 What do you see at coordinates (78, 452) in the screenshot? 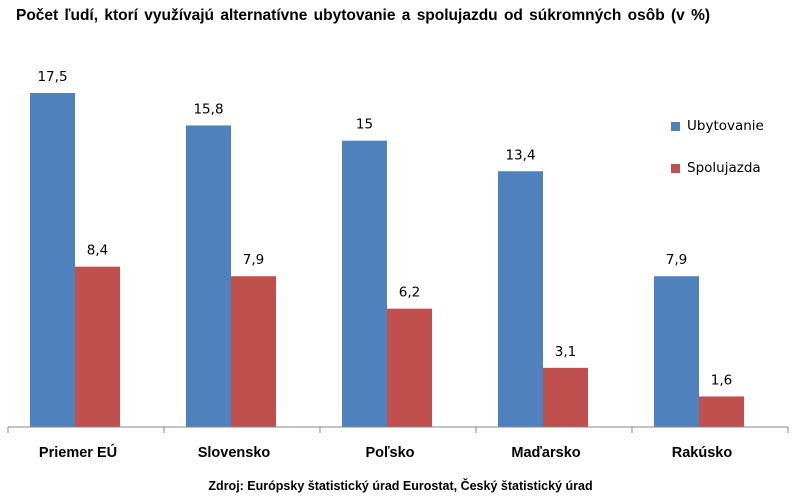
I see `category-label-0: Priemer EÚ` at bounding box center [78, 452].